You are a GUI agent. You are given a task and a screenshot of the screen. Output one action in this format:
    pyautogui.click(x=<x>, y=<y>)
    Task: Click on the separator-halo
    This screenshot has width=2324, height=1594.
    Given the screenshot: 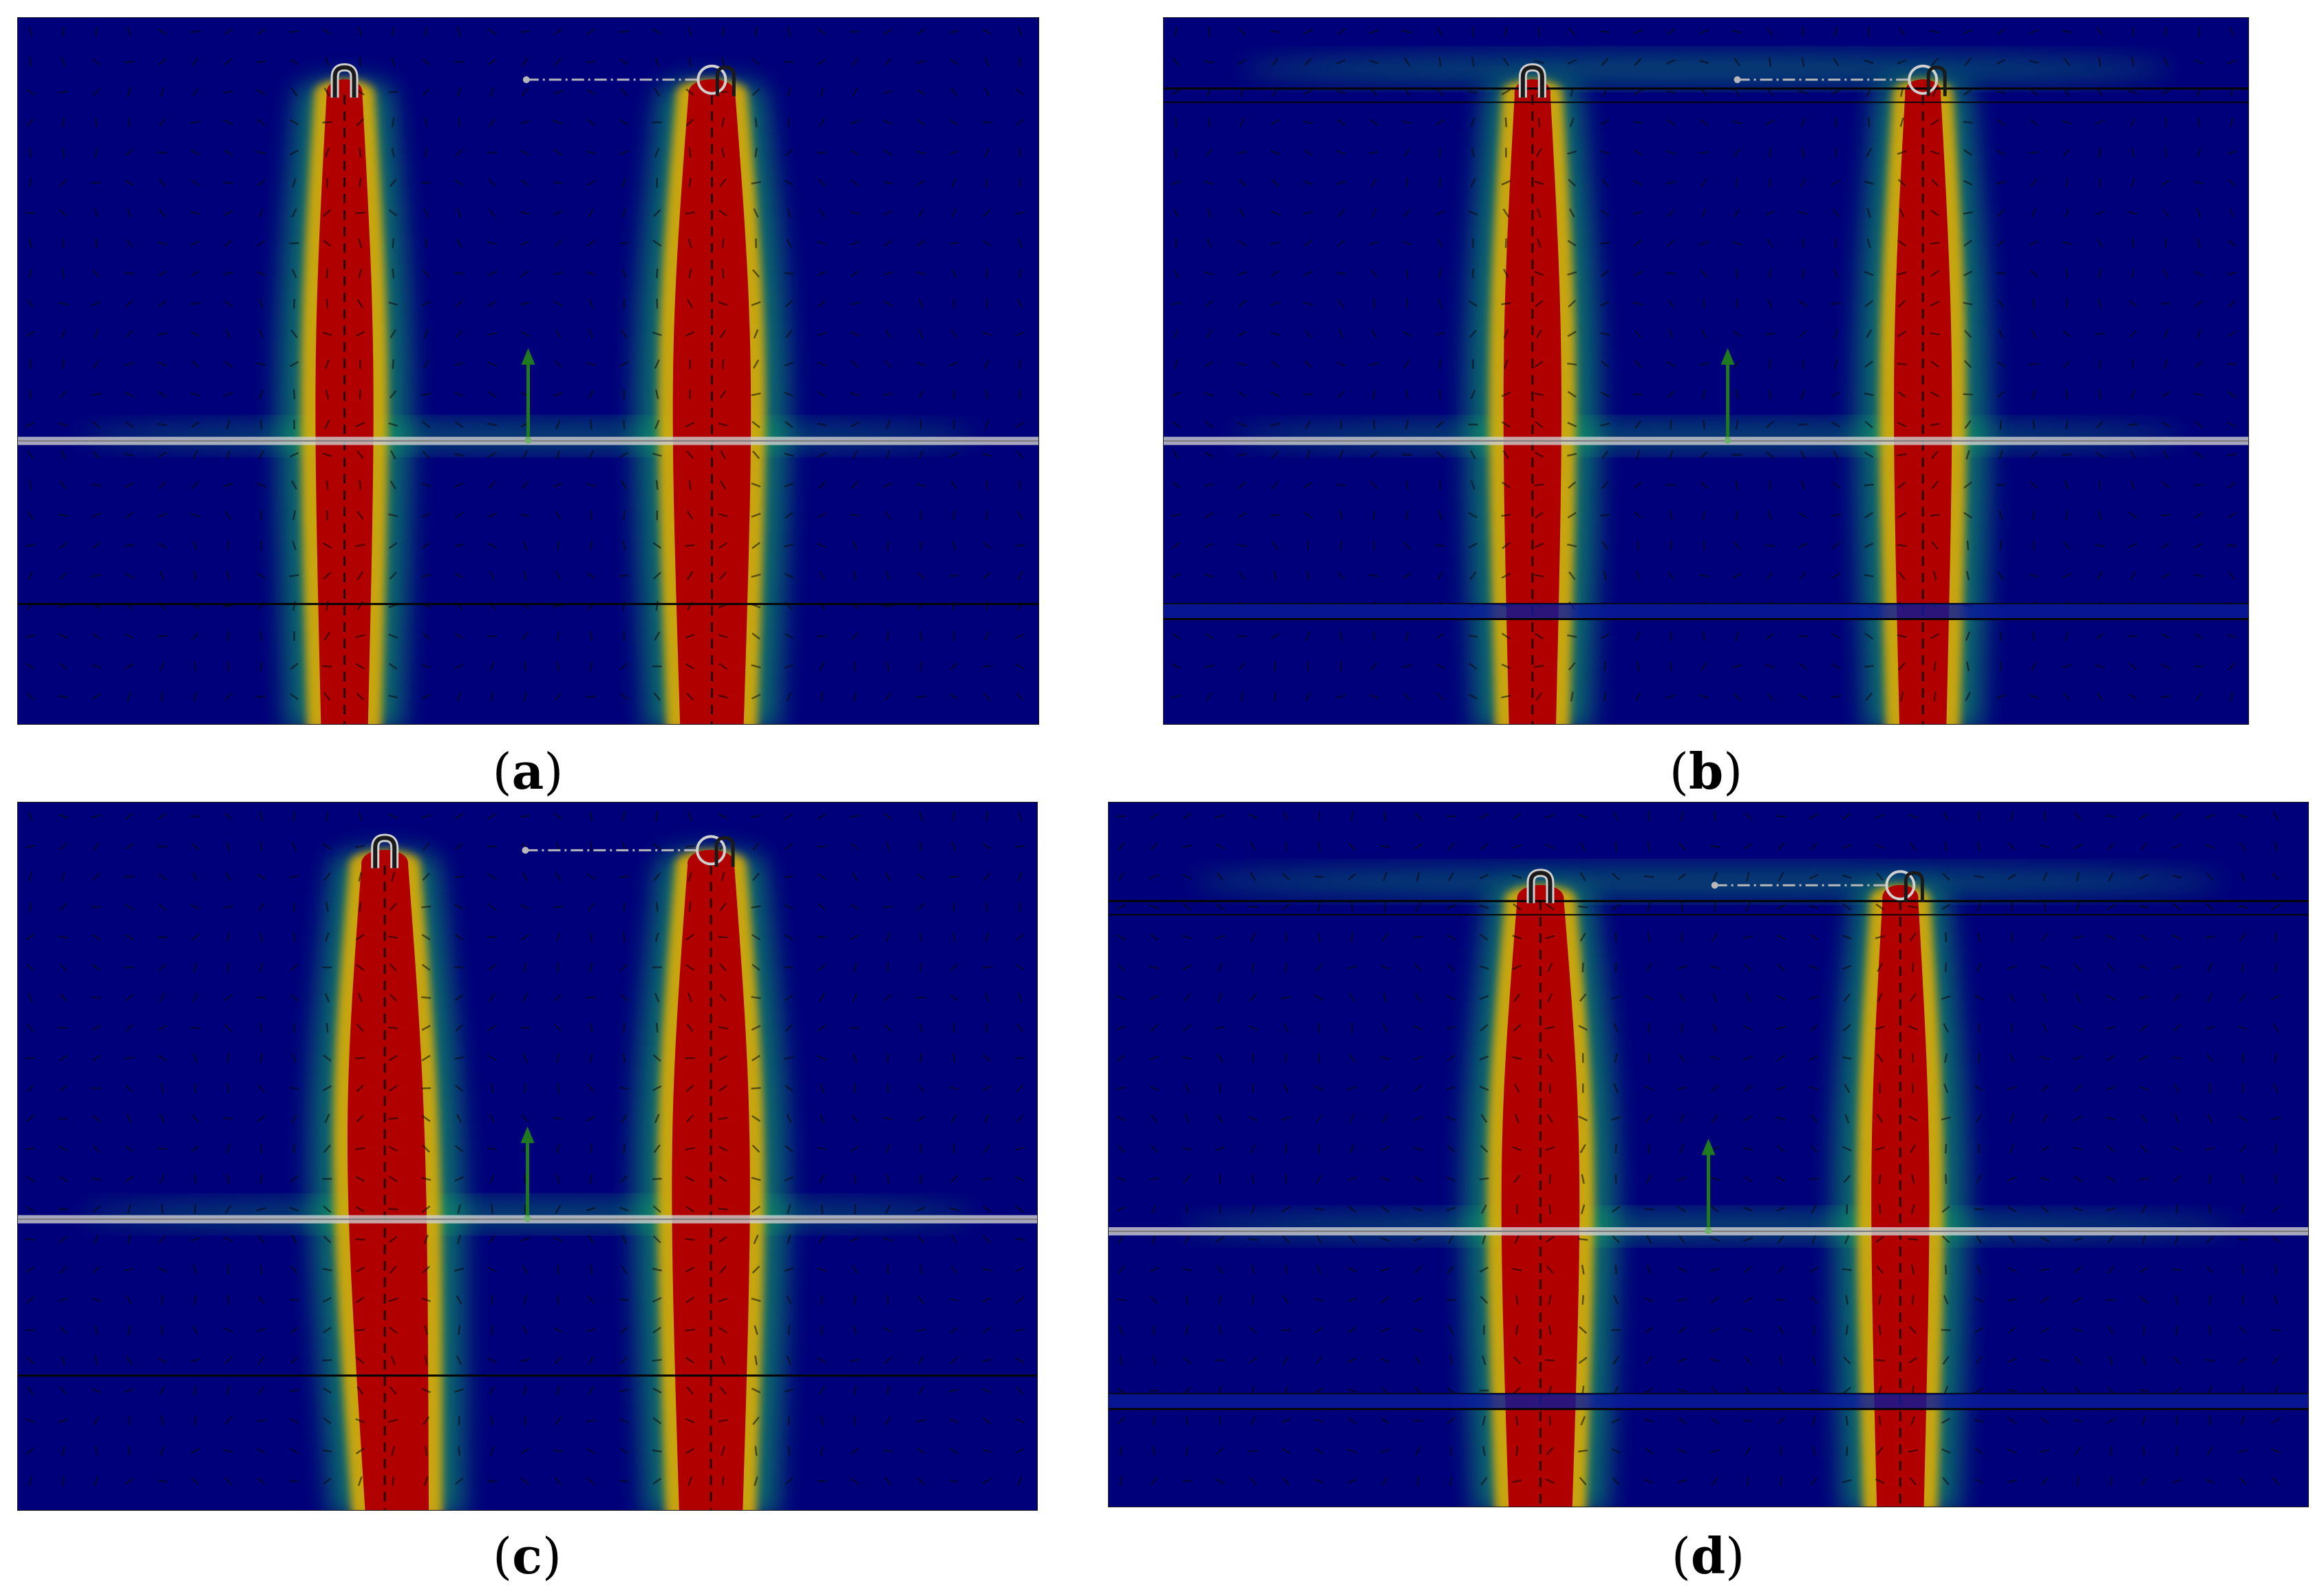 What is the action you would take?
    pyautogui.click(x=1706, y=436)
    